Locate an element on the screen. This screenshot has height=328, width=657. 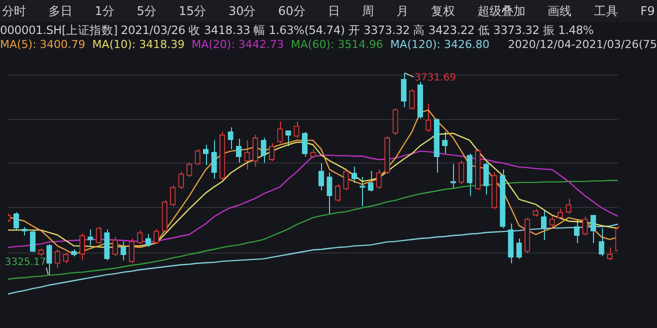
text: 分时 is located at coordinates (14, 11).